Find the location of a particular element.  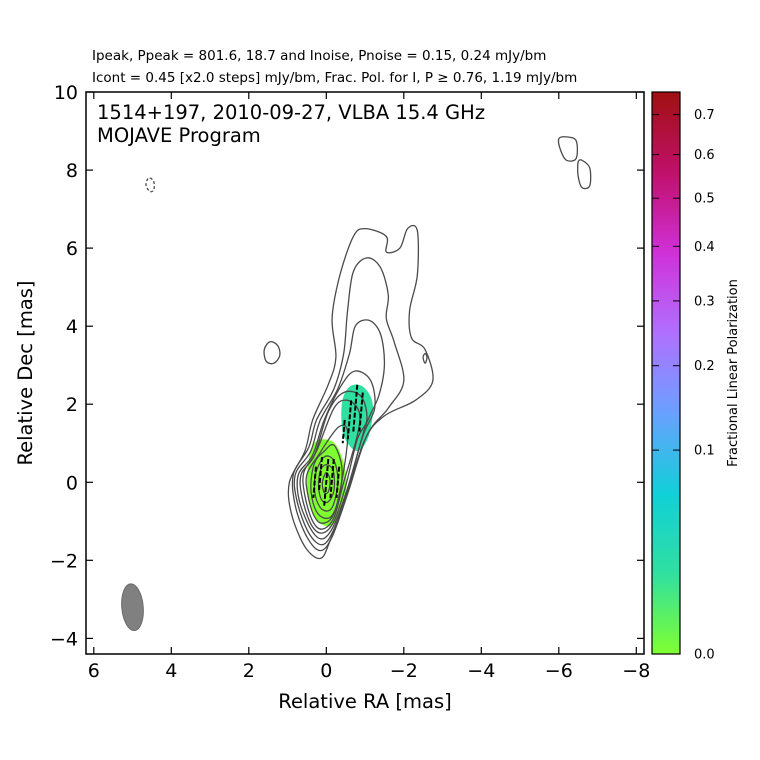

evpa-layer is located at coordinates (338, 445).